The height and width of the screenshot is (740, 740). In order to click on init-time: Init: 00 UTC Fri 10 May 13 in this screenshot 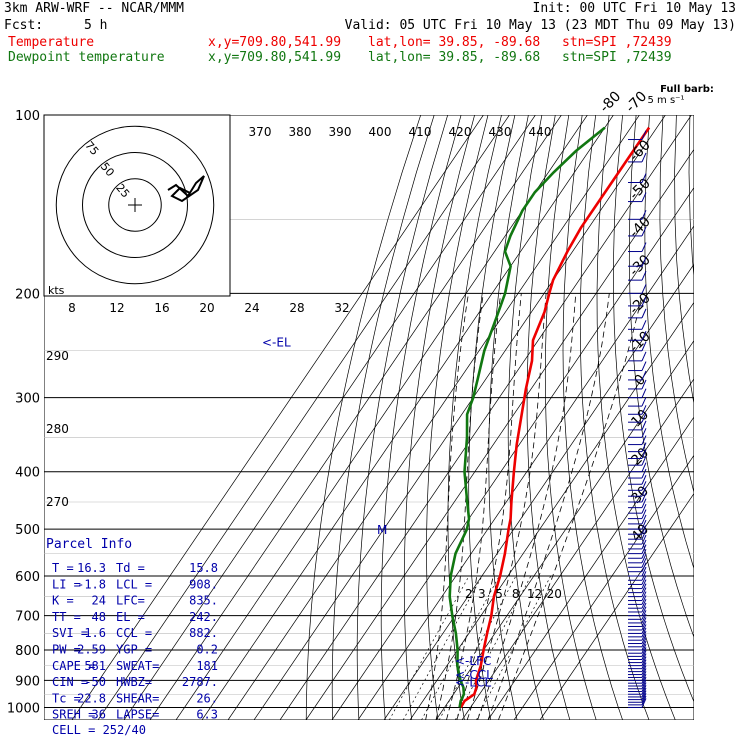, I will do `click(634, 8)`.